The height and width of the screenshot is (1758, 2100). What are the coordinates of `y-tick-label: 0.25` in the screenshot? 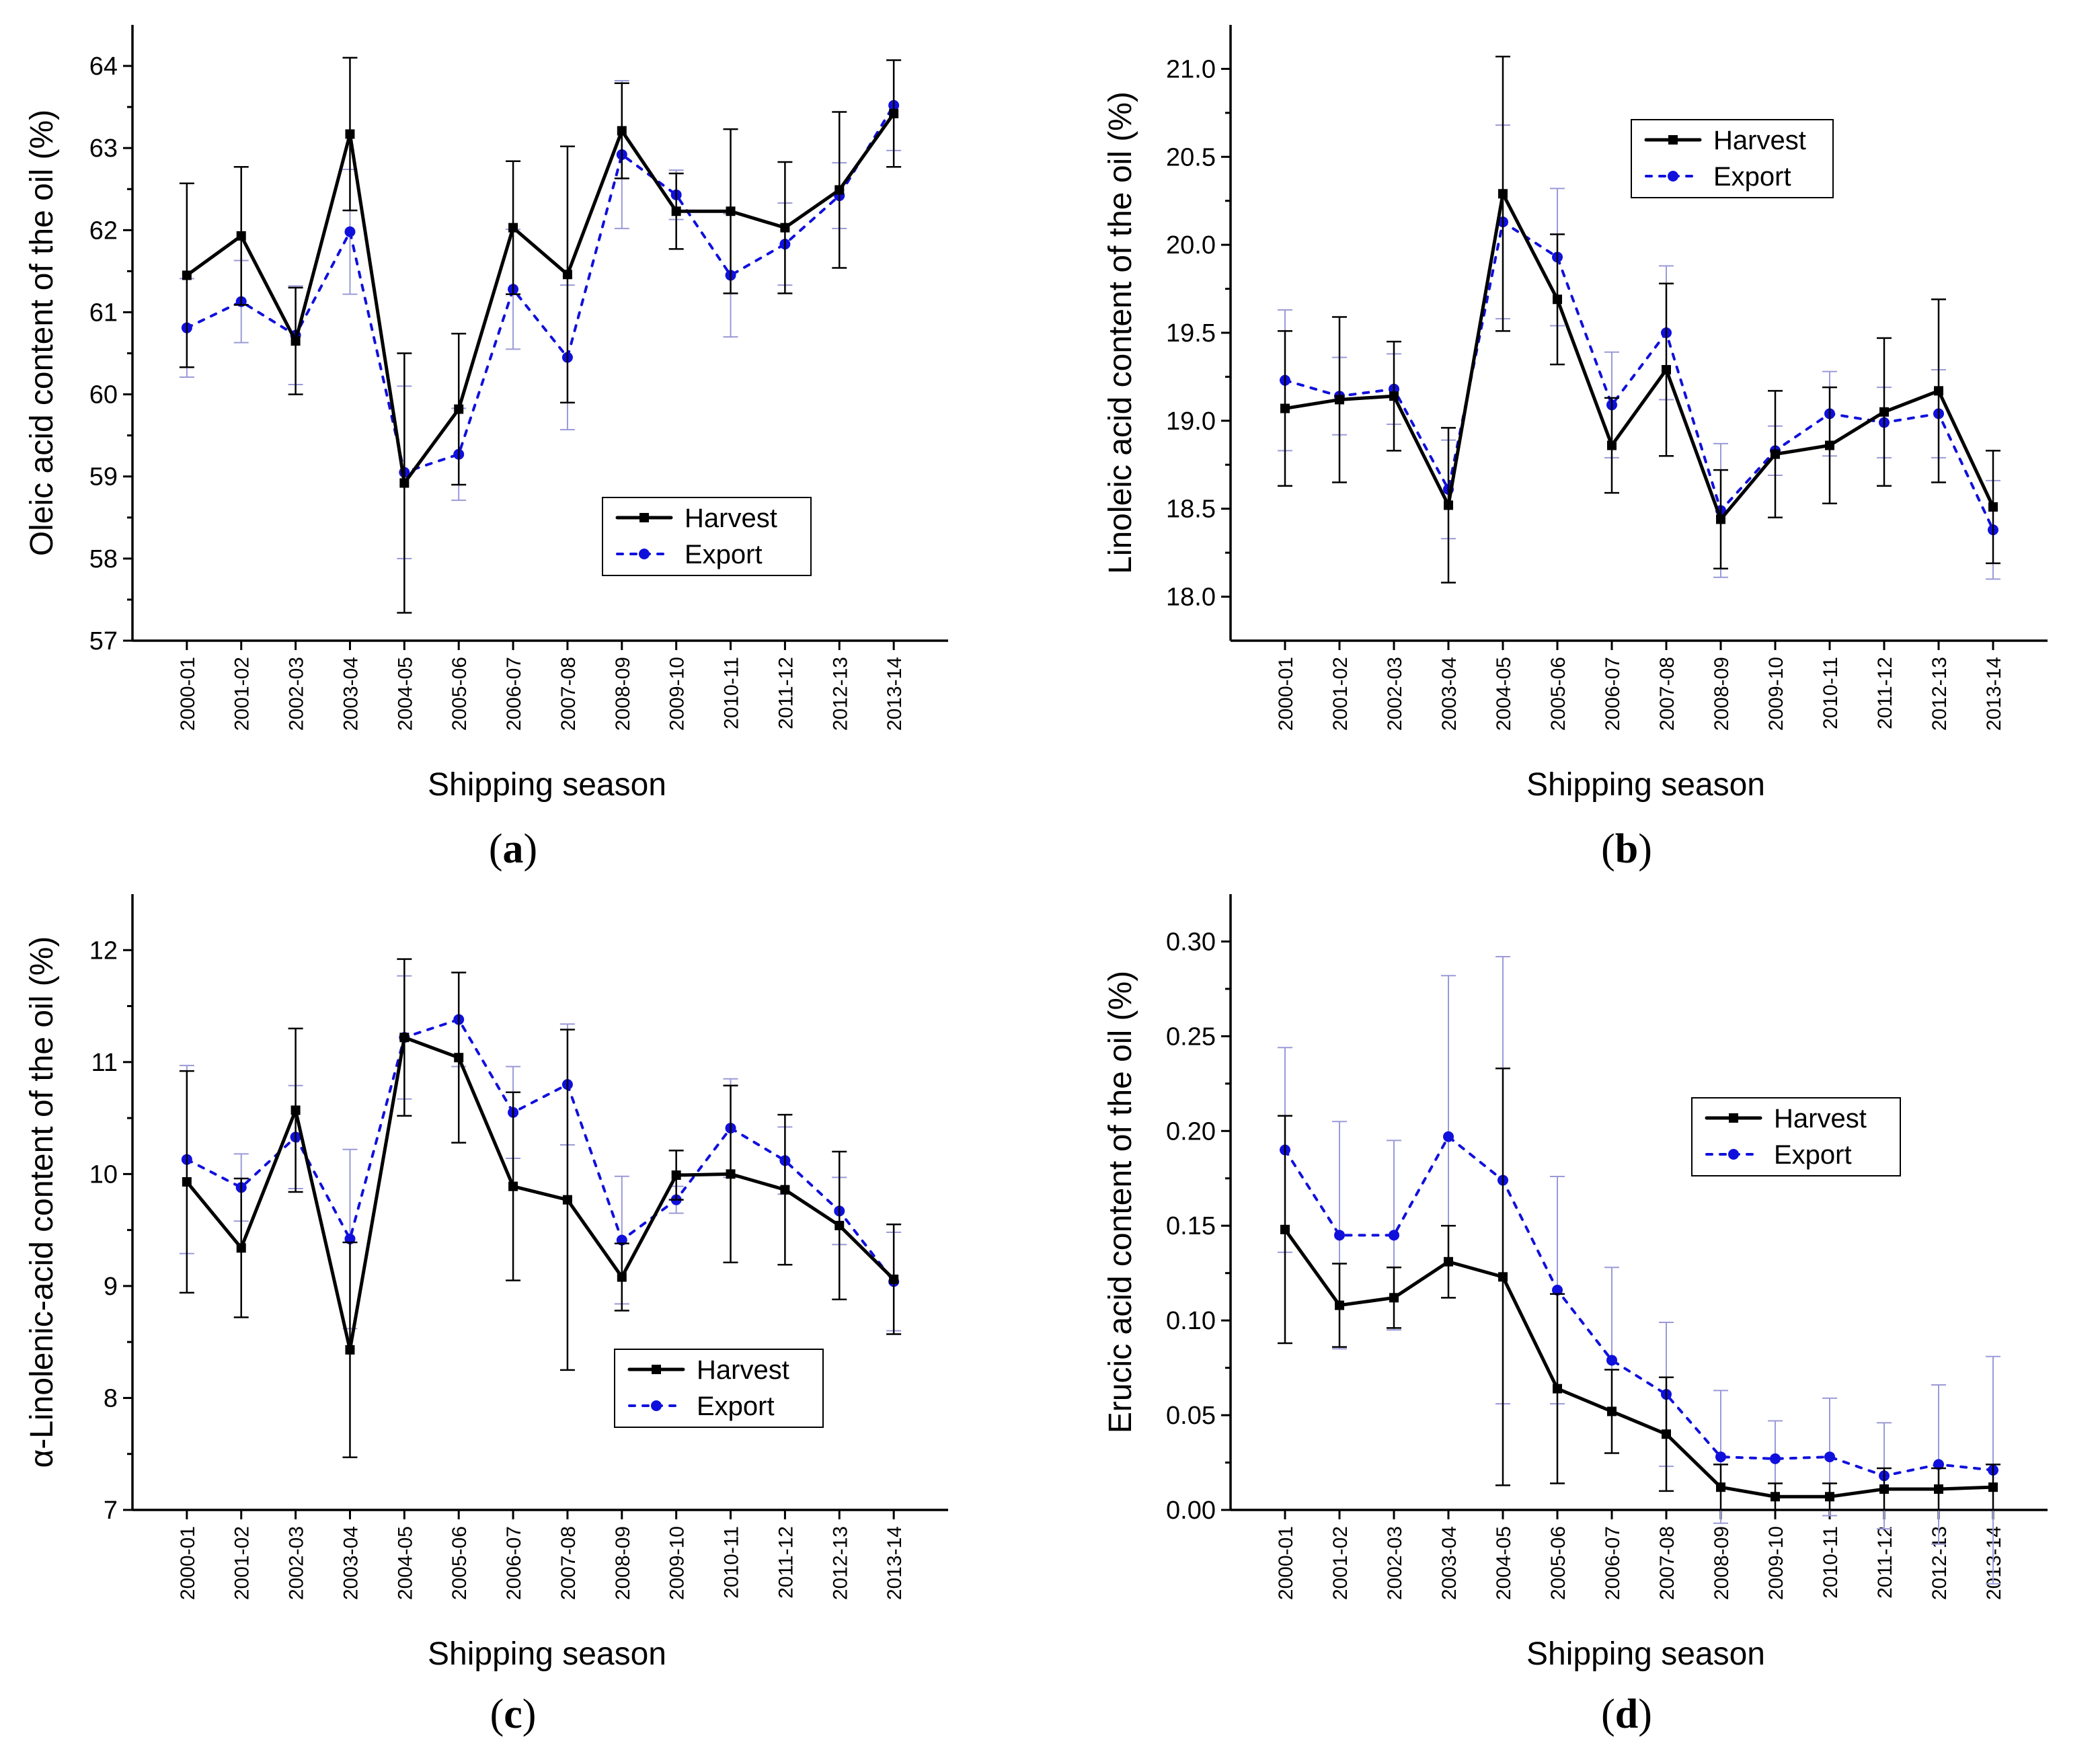 It's located at (1191, 1037).